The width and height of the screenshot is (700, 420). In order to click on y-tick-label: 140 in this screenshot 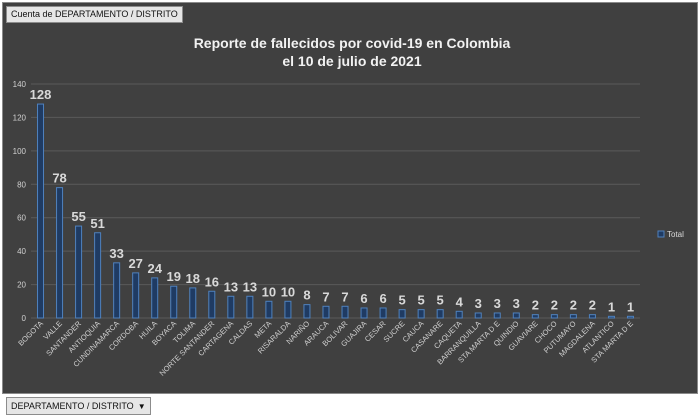, I will do `click(20, 84)`.